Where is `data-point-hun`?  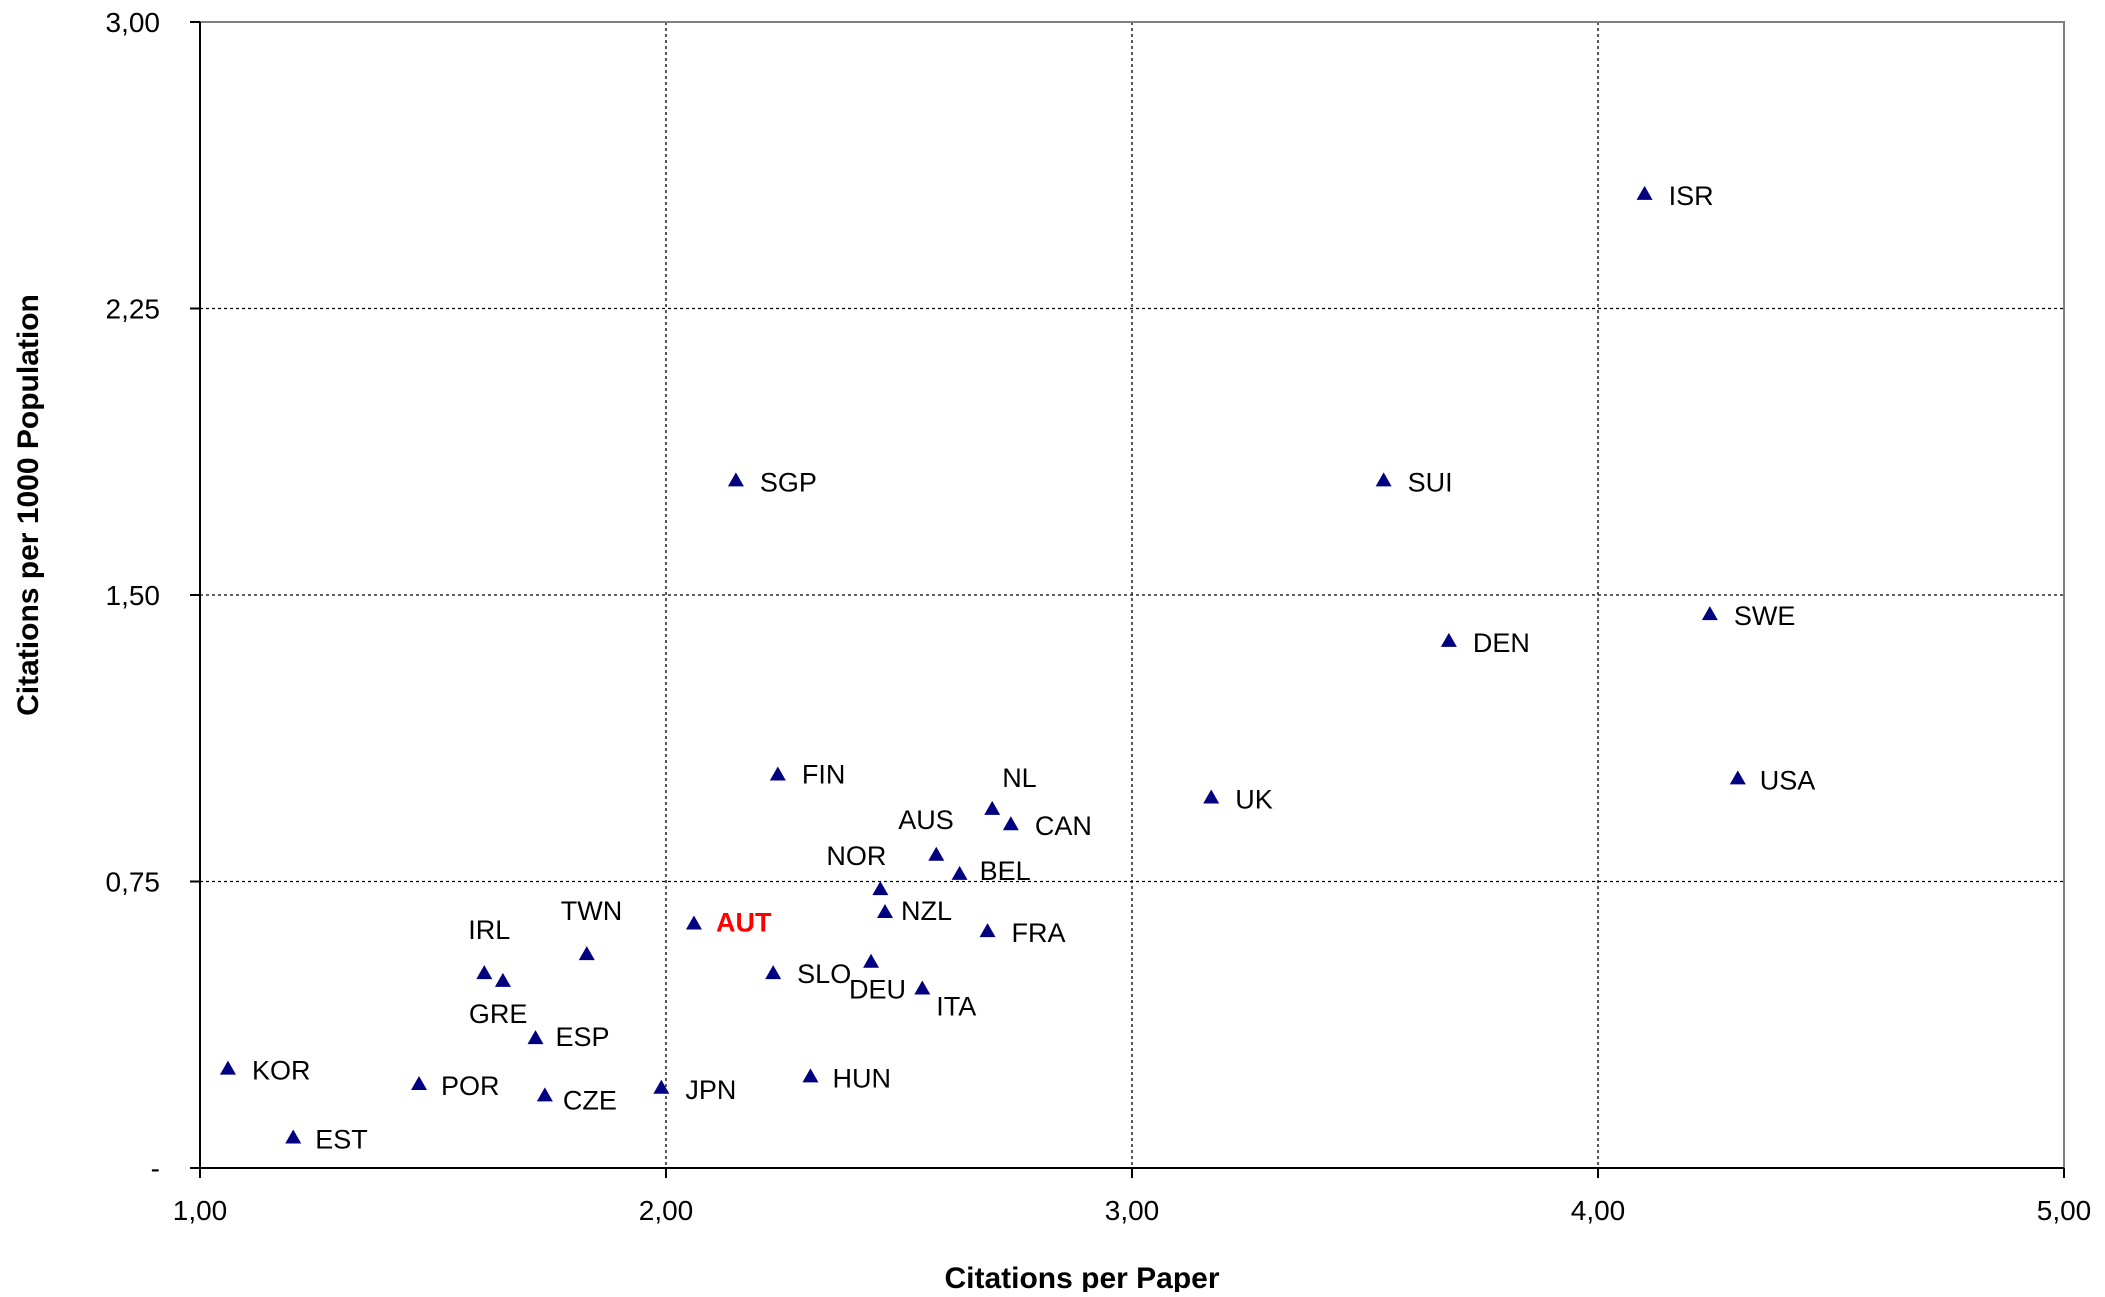 data-point-hun is located at coordinates (810, 1075).